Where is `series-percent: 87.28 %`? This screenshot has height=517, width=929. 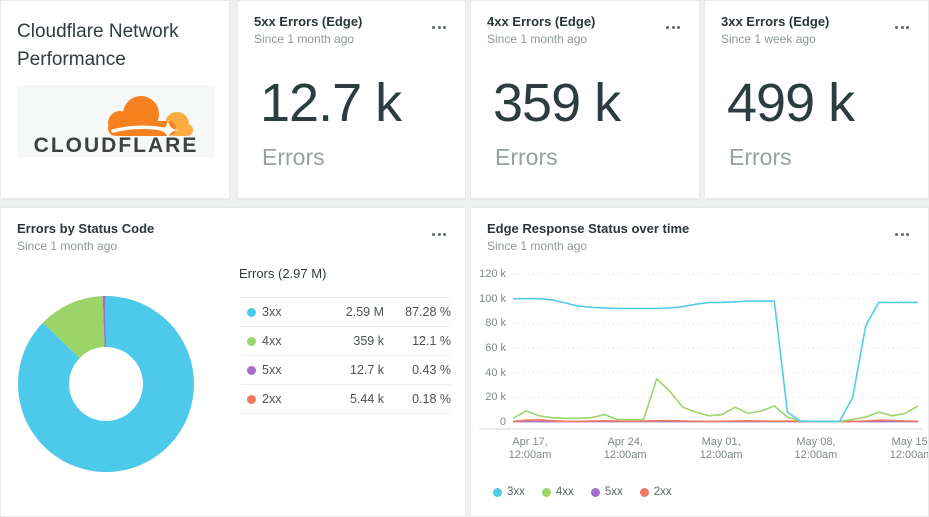
series-percent: 87.28 % is located at coordinates (428, 312).